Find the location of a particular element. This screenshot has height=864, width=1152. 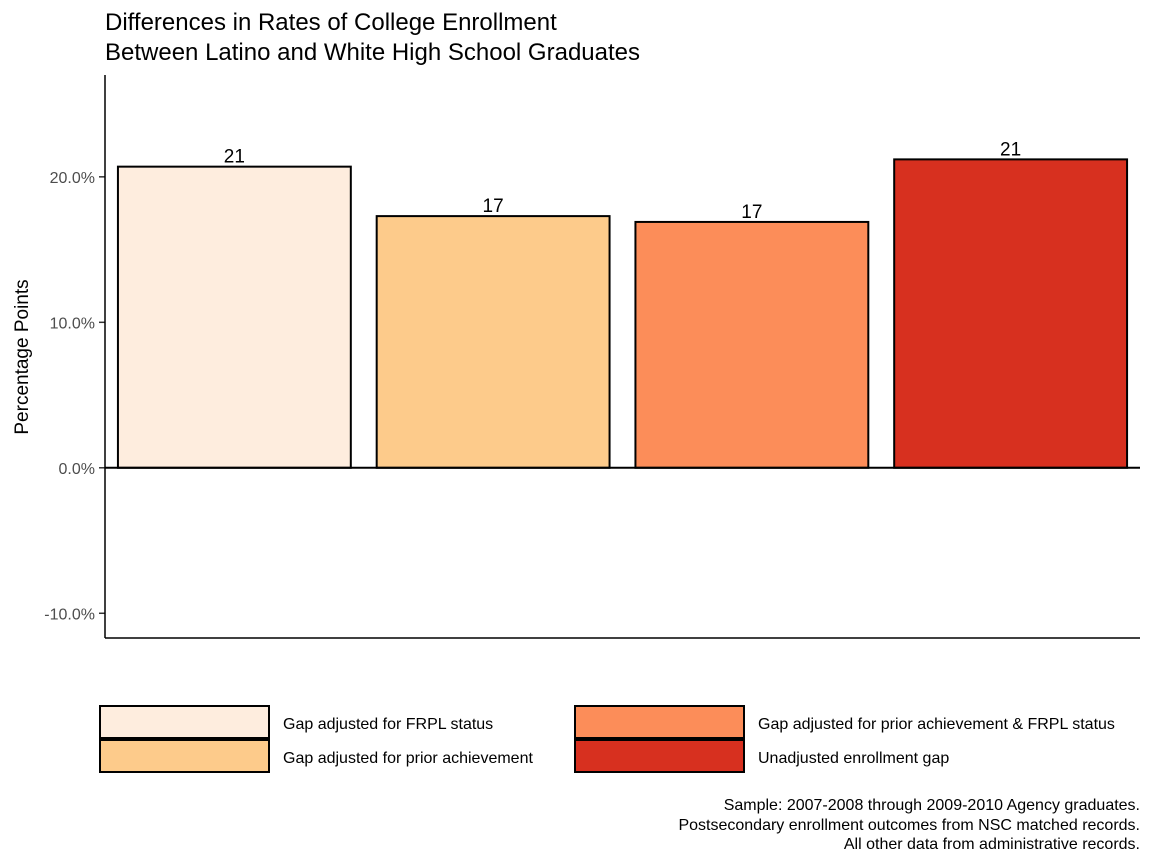

legend-swatch-unadjusted is located at coordinates (659, 756).